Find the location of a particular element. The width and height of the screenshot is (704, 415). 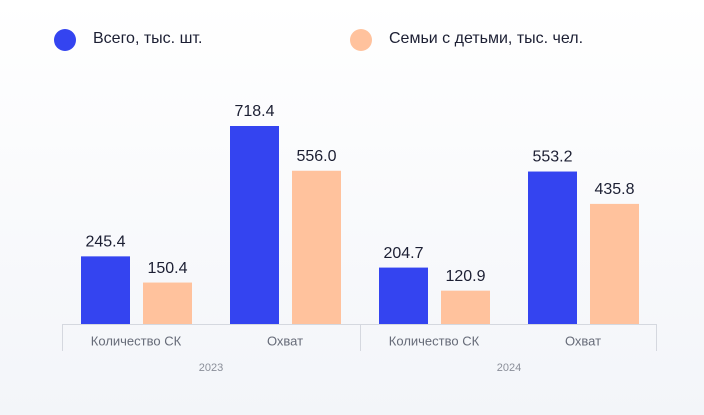

value-label: 556.0 is located at coordinates (316, 156).